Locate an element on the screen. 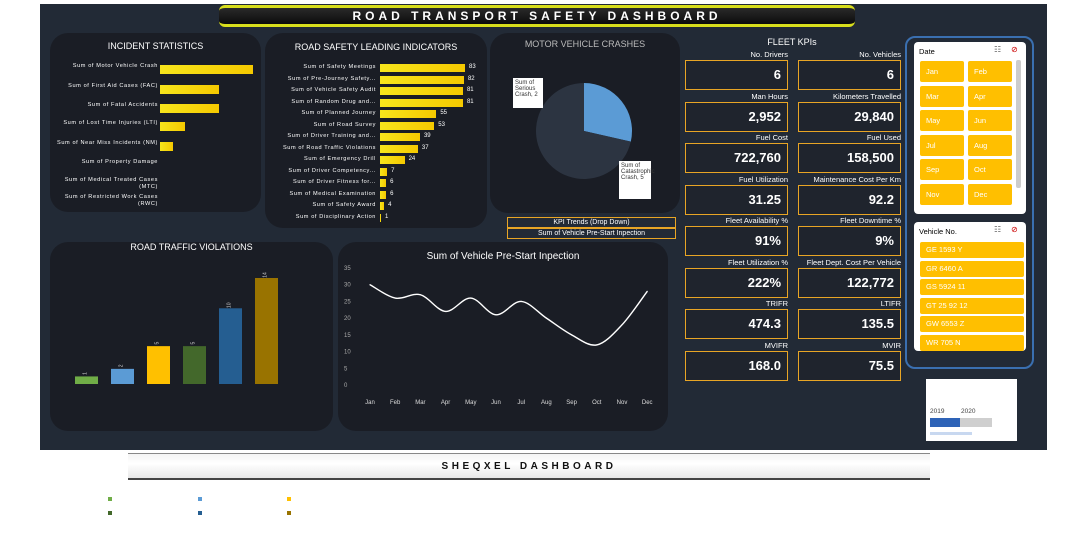 The height and width of the screenshot is (546, 1080). date-slicer-month-feb: Feb is located at coordinates (990, 71).